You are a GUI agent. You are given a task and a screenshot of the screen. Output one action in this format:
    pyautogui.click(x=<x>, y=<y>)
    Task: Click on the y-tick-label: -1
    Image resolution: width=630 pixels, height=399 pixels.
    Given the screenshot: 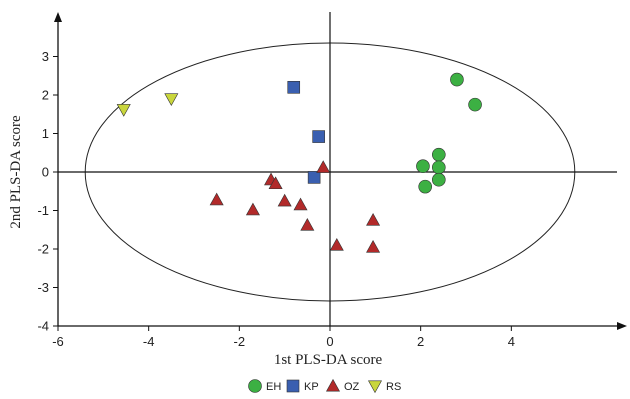 What is the action you would take?
    pyautogui.click(x=43, y=210)
    